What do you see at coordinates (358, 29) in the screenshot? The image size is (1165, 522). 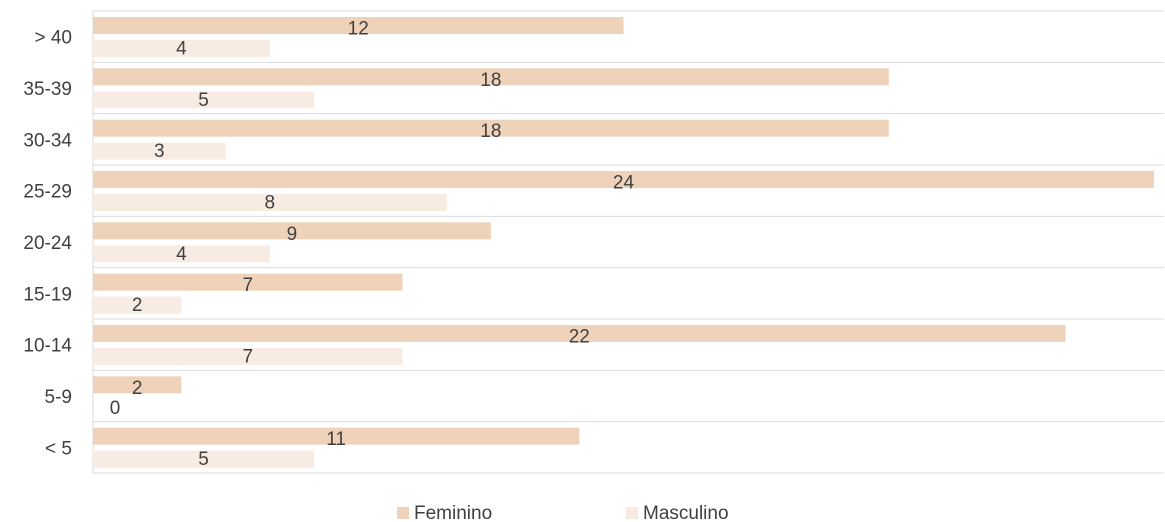 I see `data-label: 12` at bounding box center [358, 29].